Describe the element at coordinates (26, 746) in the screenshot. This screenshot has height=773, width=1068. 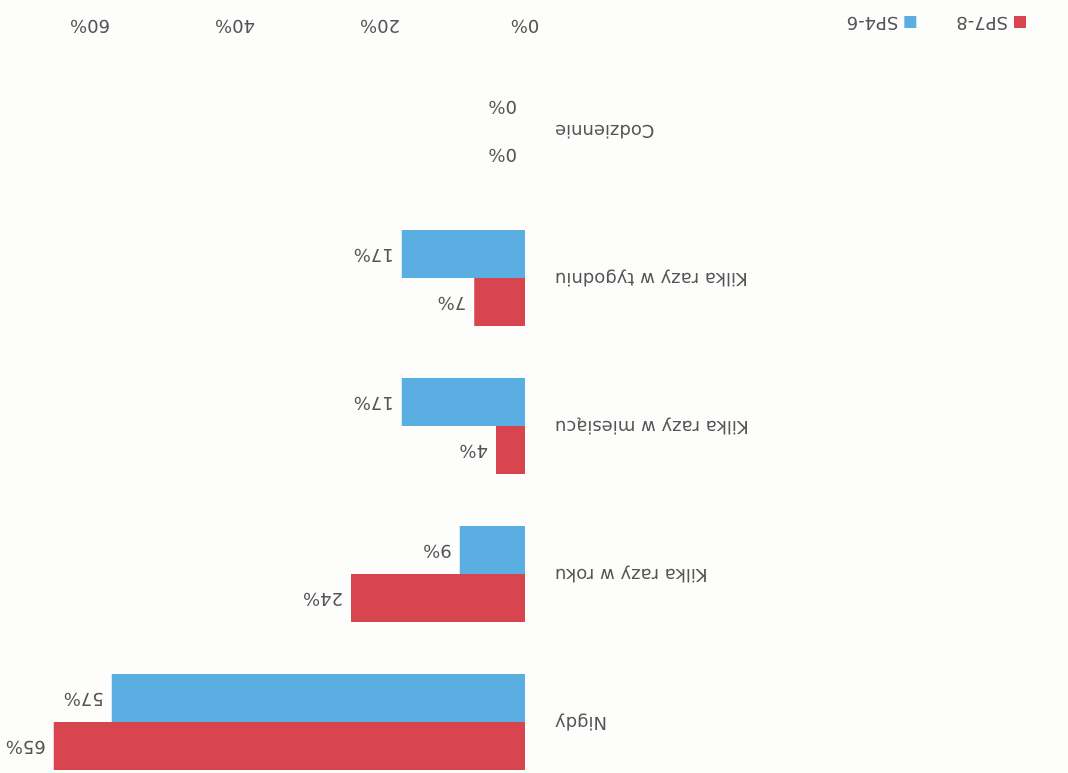
I see `value-label: 65%` at that location.